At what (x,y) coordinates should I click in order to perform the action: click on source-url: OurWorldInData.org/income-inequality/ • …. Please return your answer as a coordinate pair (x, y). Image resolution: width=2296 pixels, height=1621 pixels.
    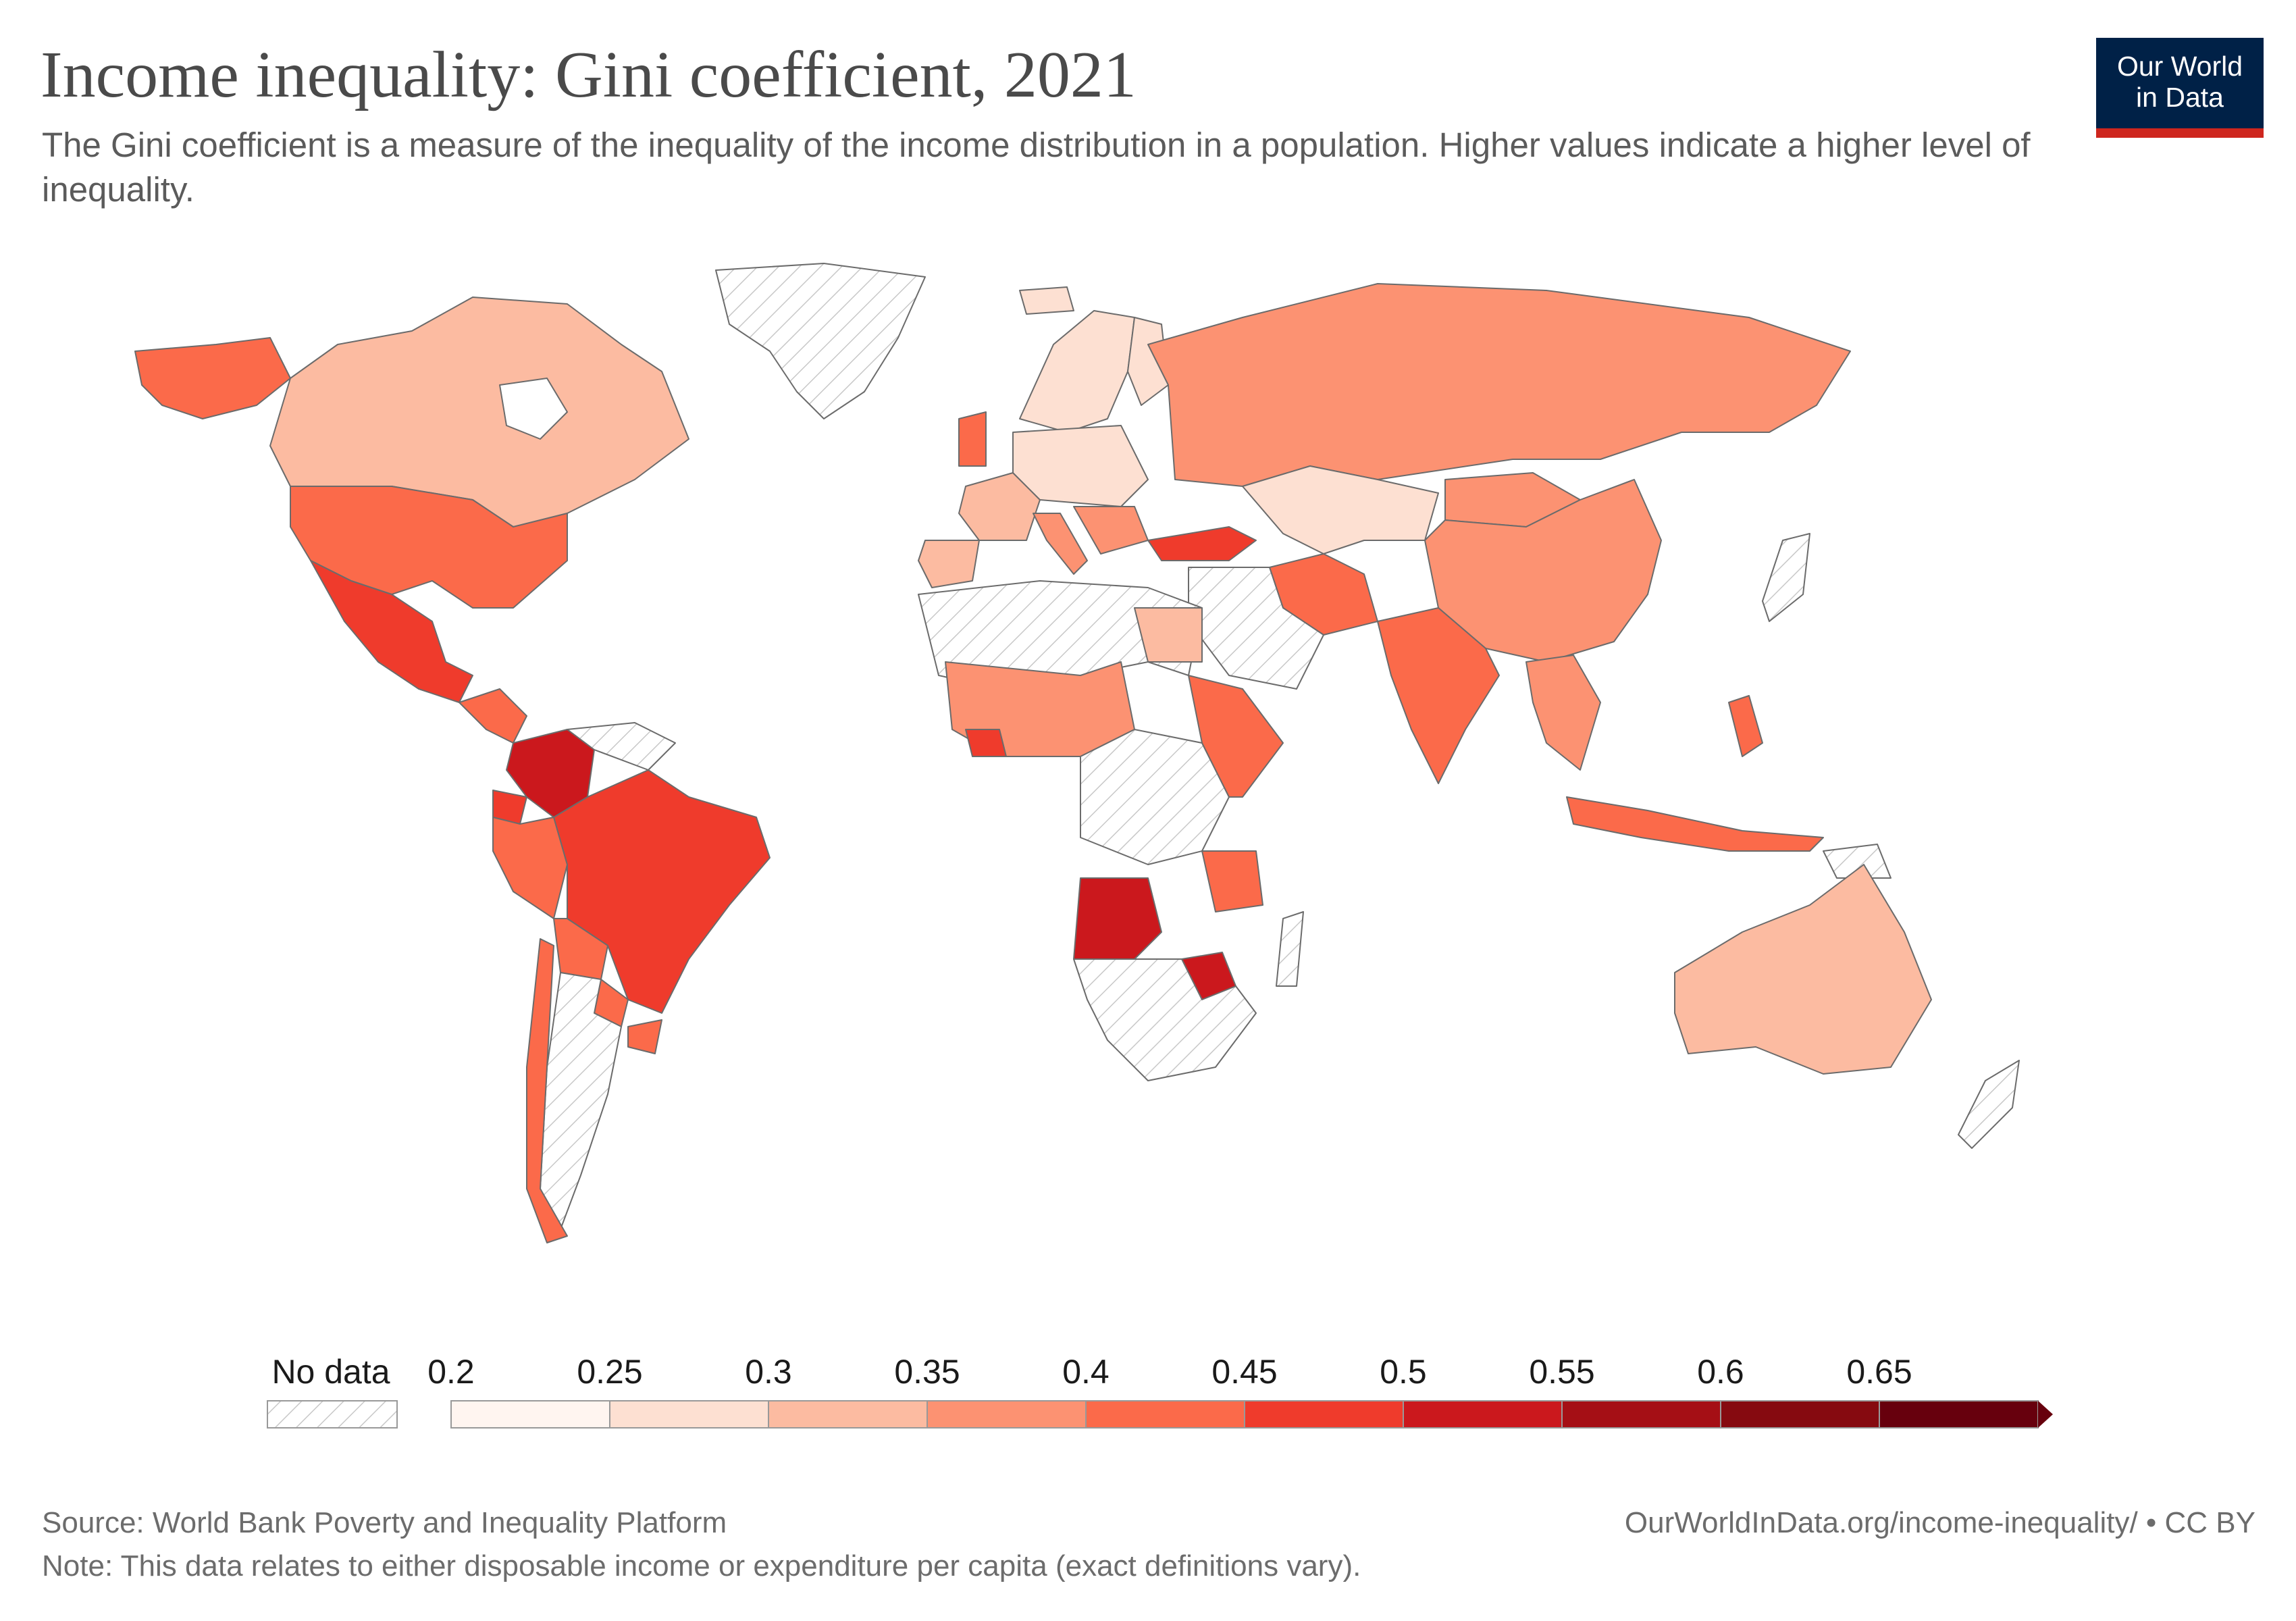
    Looking at the image, I should click on (1940, 1522).